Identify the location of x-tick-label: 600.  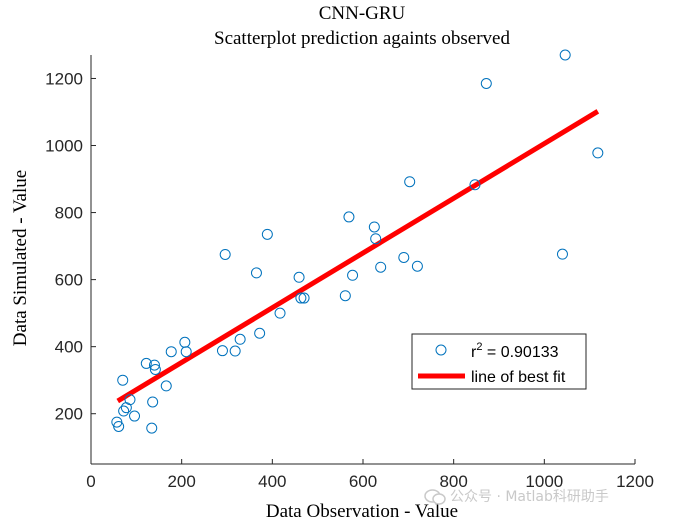
(363, 481).